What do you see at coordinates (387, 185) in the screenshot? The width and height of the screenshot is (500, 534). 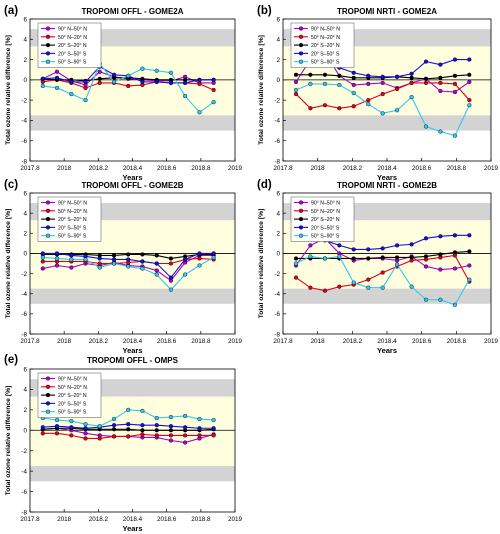 I see `panel-title: TROPOMI NRTI - GOME2B` at bounding box center [387, 185].